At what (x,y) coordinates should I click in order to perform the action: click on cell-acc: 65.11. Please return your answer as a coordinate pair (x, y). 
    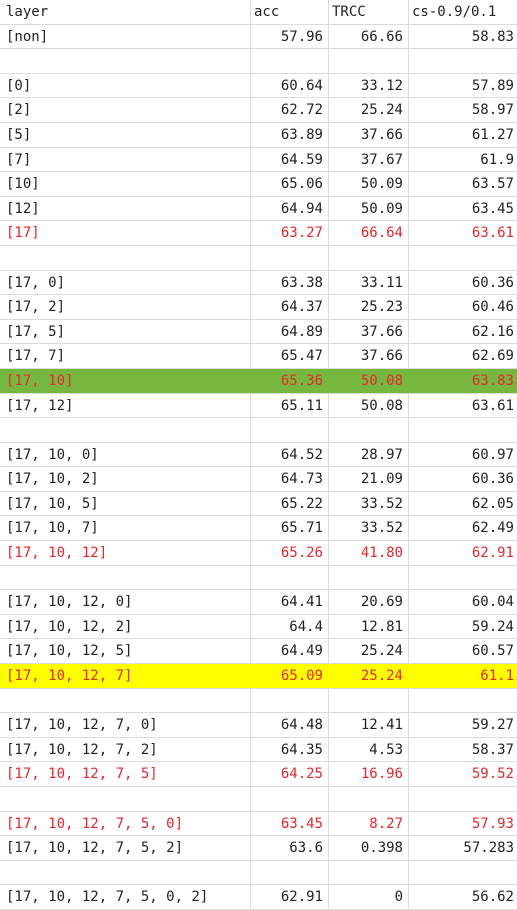
    Looking at the image, I should click on (290, 405).